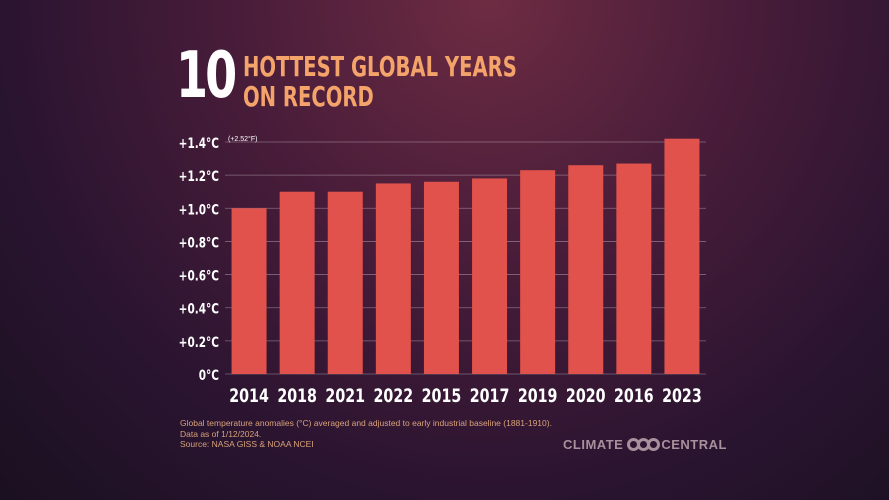 The image size is (889, 500). Describe the element at coordinates (393, 278) in the screenshot. I see `bar-2022` at that location.